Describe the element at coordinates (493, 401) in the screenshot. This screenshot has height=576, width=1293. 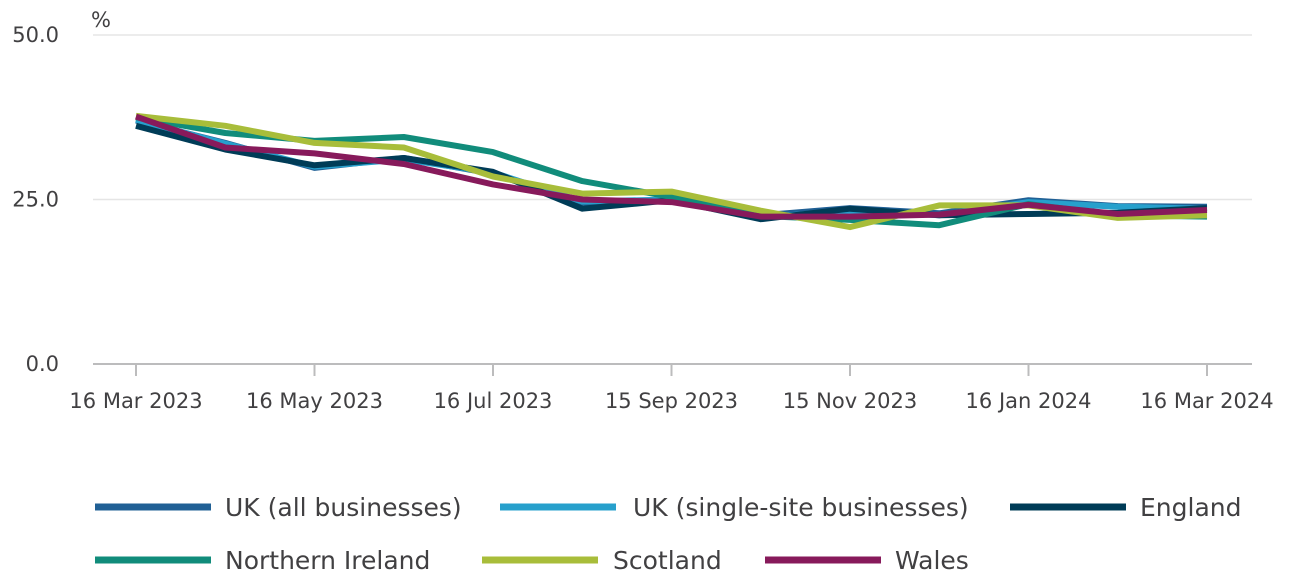
I see `x-tick-label: 16 Jul 2023` at that location.